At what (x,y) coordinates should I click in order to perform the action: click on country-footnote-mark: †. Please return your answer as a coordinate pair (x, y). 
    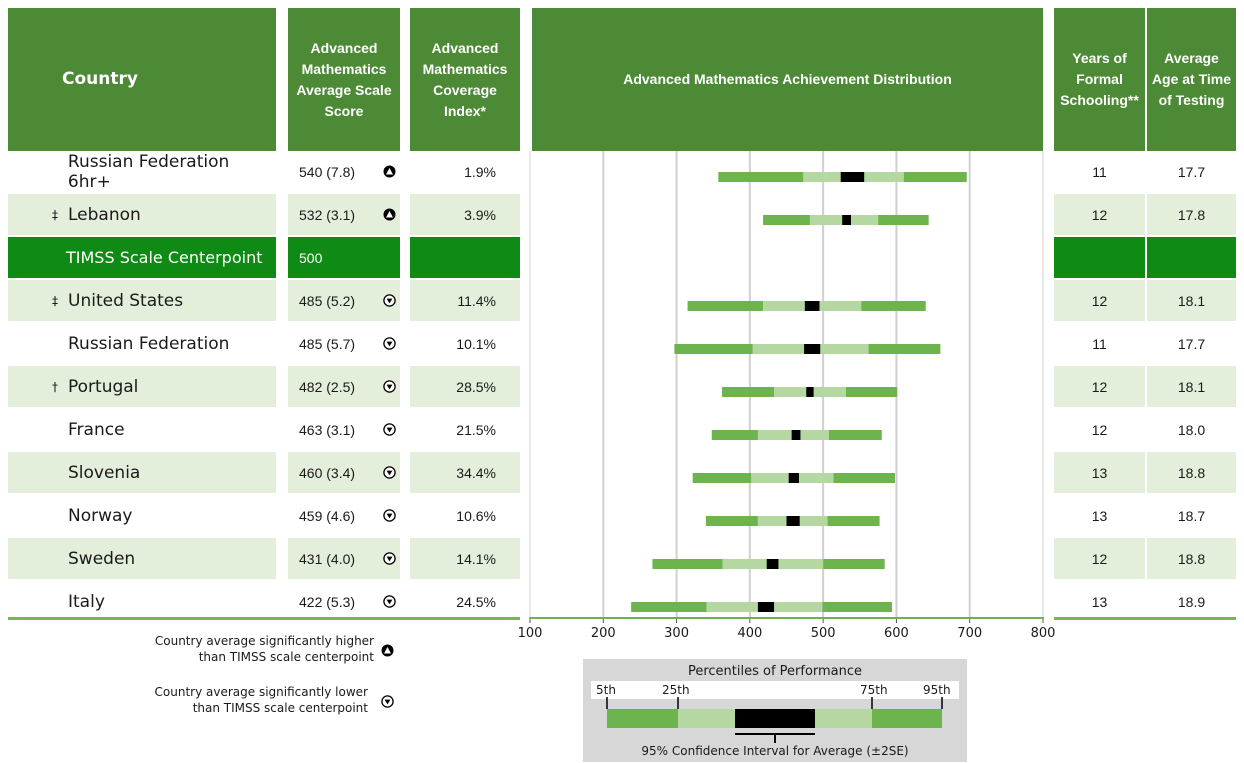
    Looking at the image, I should click on (55, 386).